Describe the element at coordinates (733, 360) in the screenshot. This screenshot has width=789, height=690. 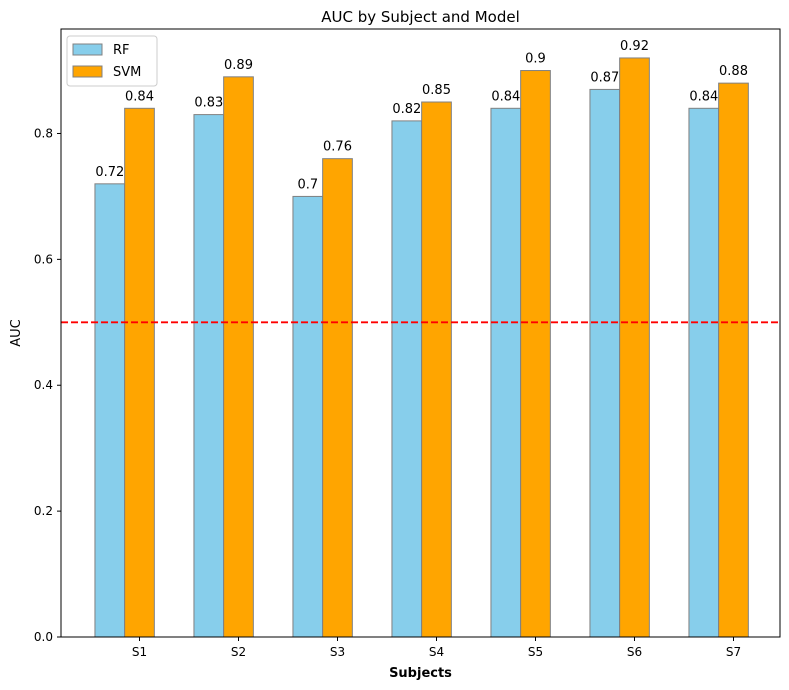
I see `bar-svm-s7` at that location.